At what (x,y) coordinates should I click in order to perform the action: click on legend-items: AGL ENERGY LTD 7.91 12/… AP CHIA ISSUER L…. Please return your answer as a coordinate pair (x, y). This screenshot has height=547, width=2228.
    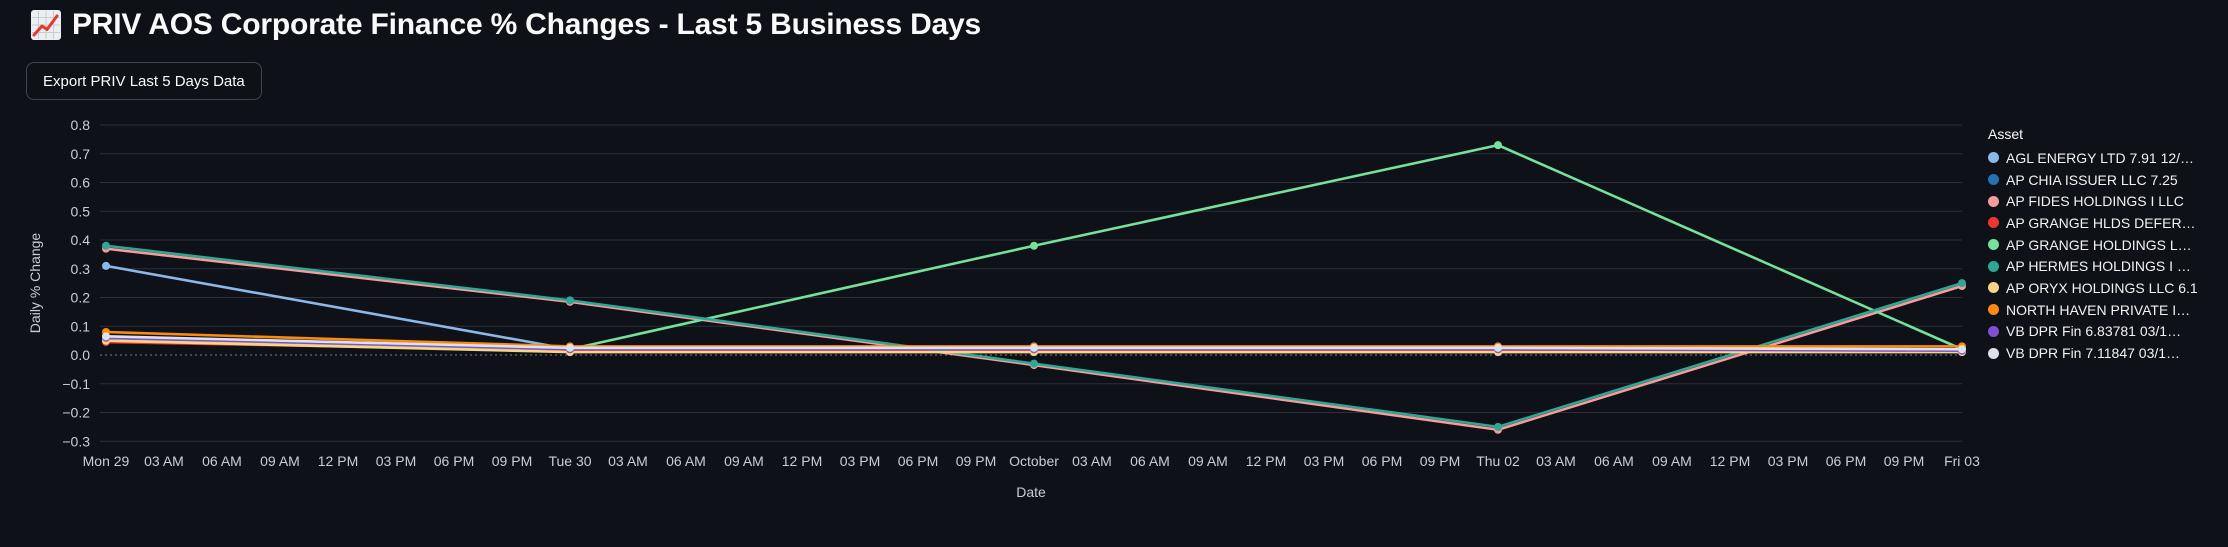
    Looking at the image, I should click on (2103, 255).